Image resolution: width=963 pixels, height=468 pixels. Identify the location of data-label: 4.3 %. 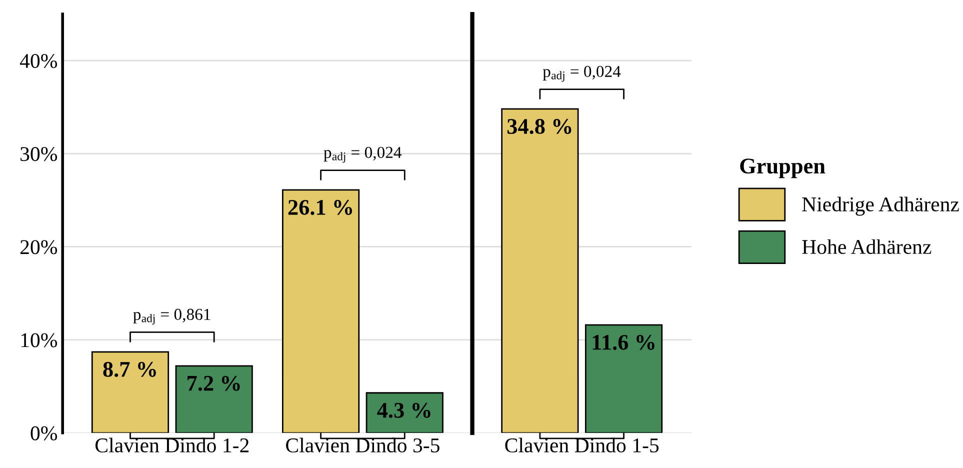
(403, 410).